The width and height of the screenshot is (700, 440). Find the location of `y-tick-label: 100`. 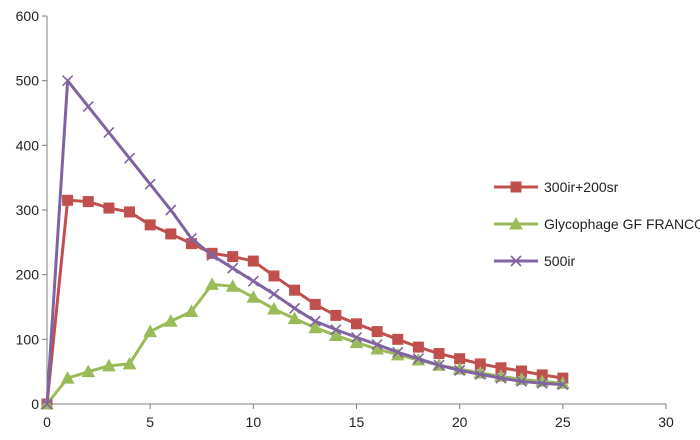

y-tick-label: 100 is located at coordinates (28, 339).